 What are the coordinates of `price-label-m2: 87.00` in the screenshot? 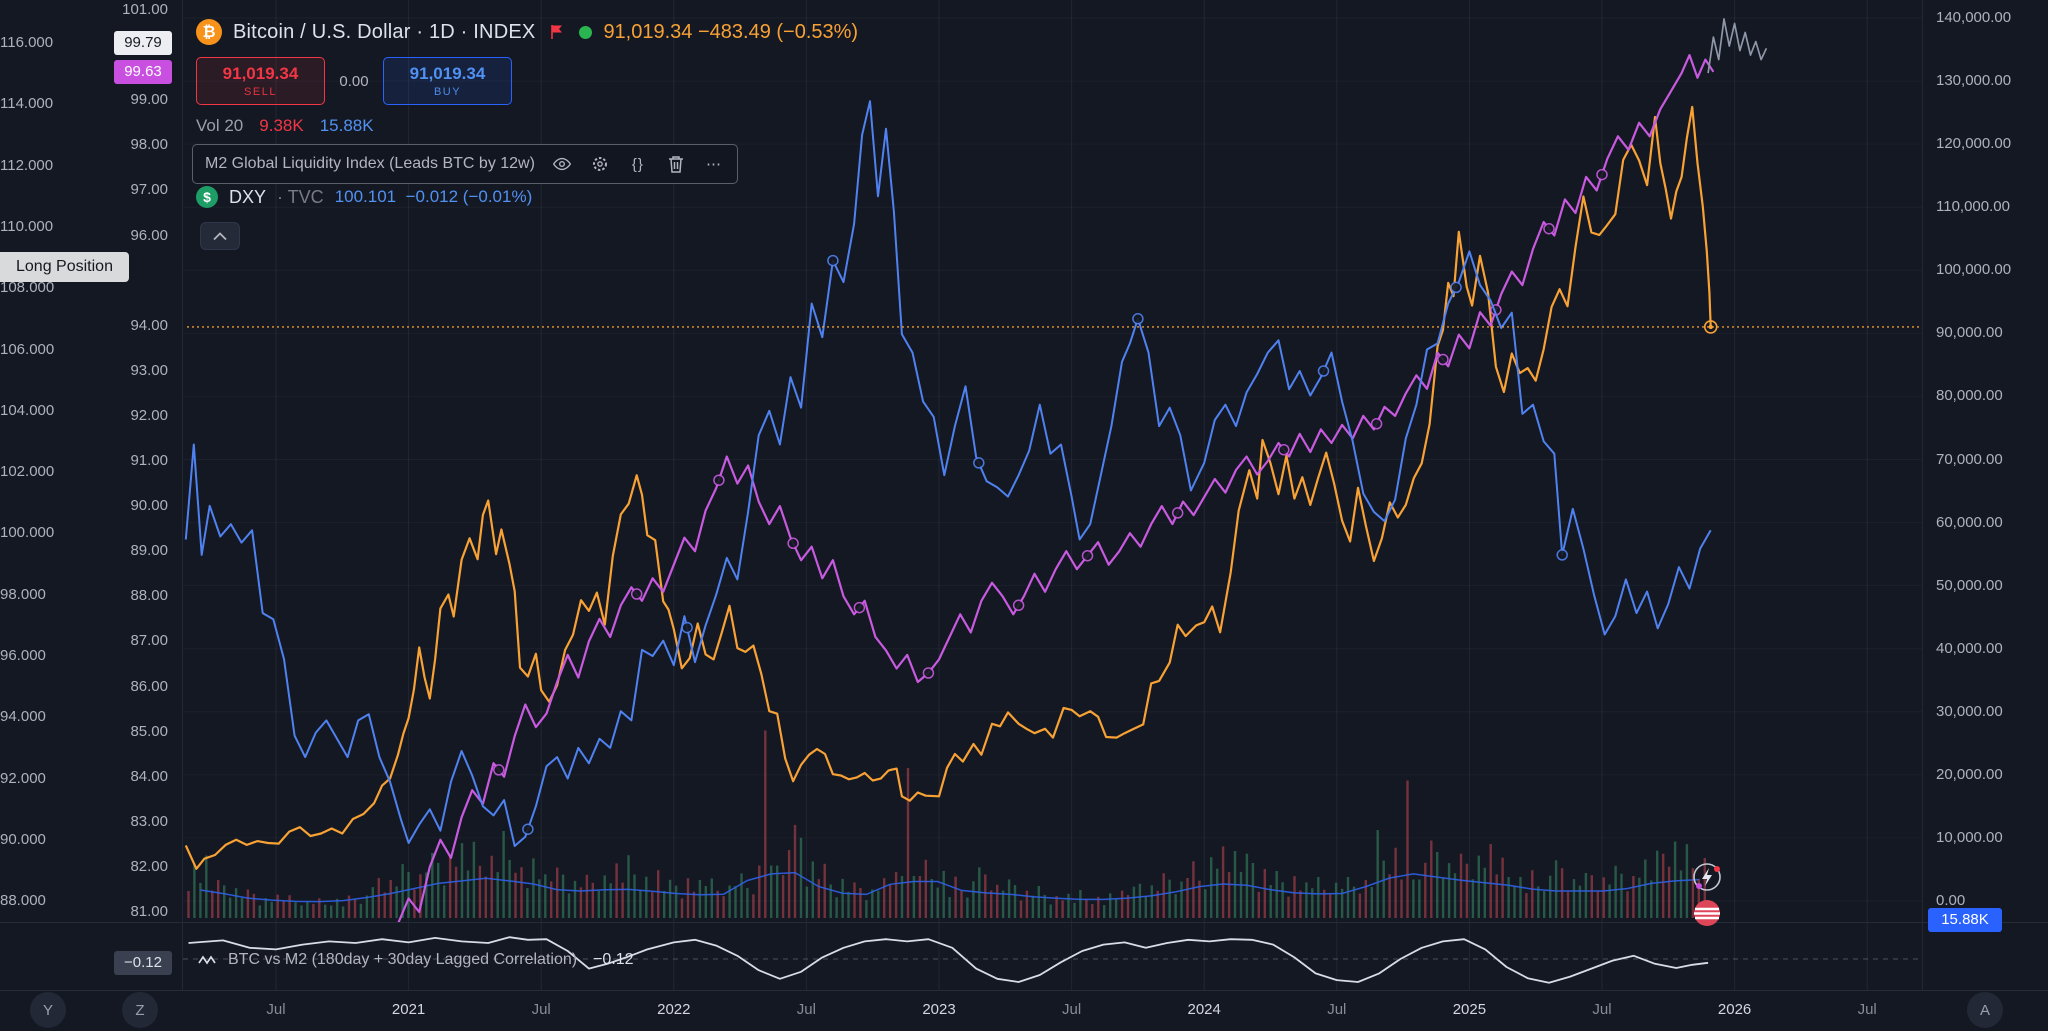 It's located at (149, 641).